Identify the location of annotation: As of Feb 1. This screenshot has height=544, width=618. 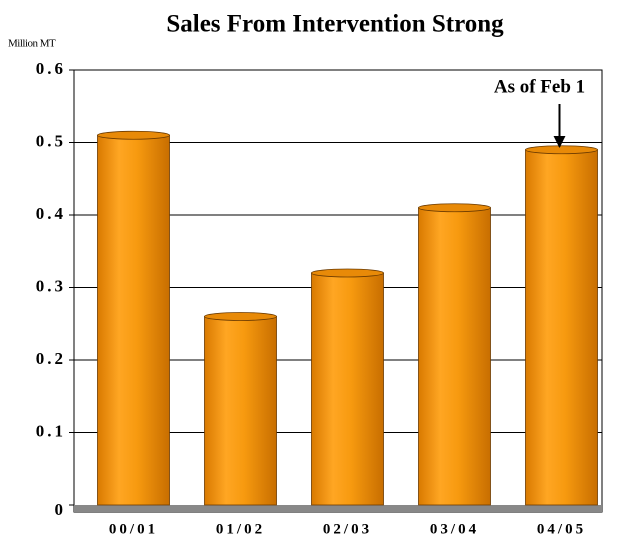
(539, 86).